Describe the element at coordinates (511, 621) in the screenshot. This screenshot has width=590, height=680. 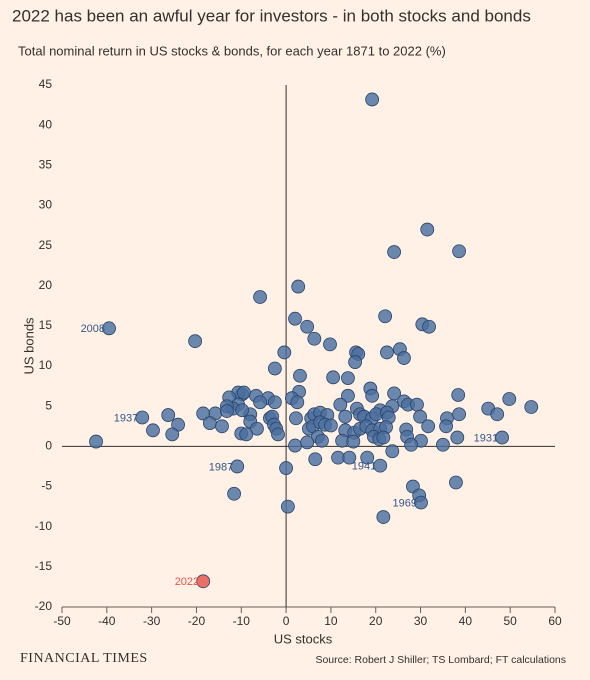
I see `x-tick-label: 50` at that location.